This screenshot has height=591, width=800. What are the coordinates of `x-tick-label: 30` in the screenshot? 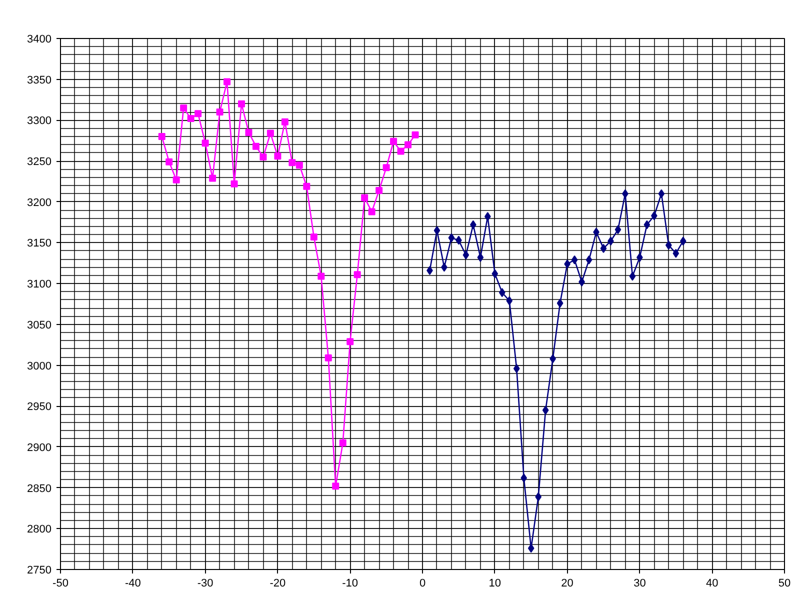 It's located at (640, 584).